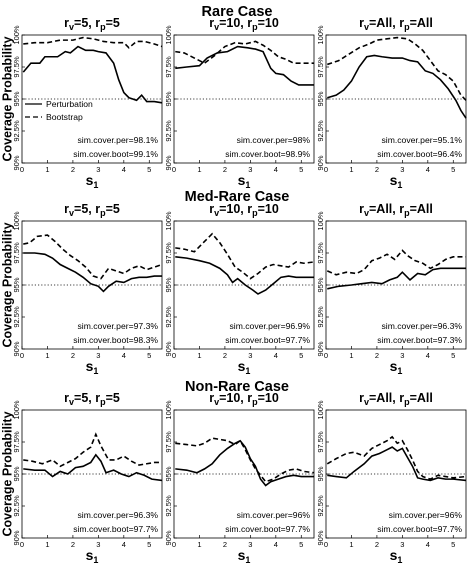  Describe the element at coordinates (267, 154) in the screenshot. I see `annotation-boot: sim.cover.boot=98.9%` at that location.